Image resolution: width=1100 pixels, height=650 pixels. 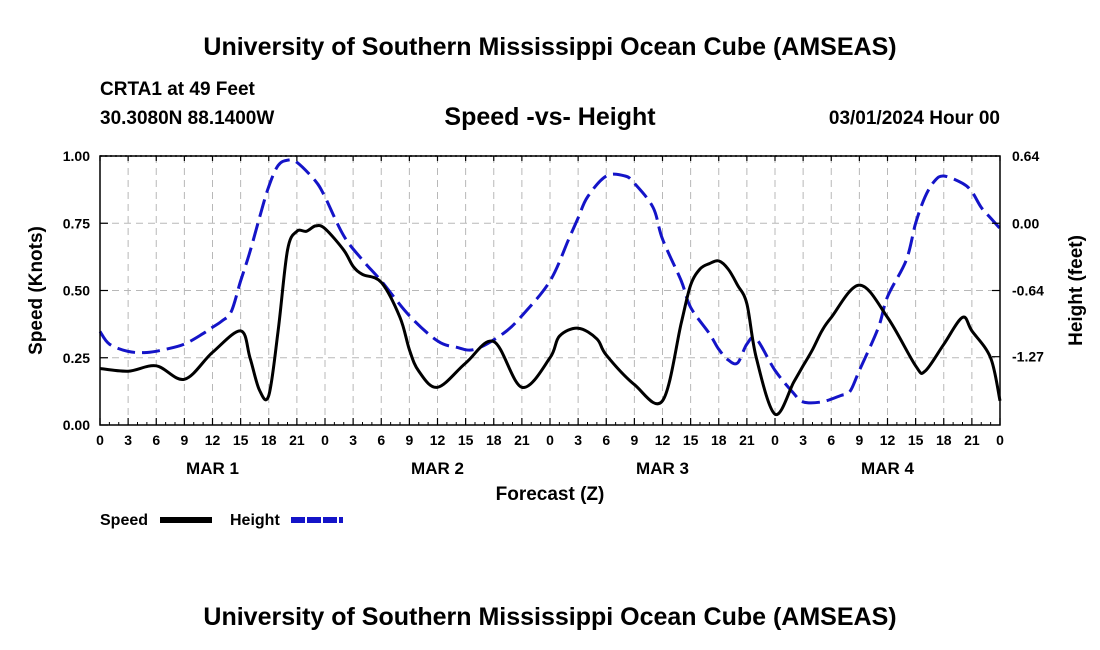 What do you see at coordinates (187, 118) in the screenshot?
I see `location-label: 30.3080N 88.1400W` at bounding box center [187, 118].